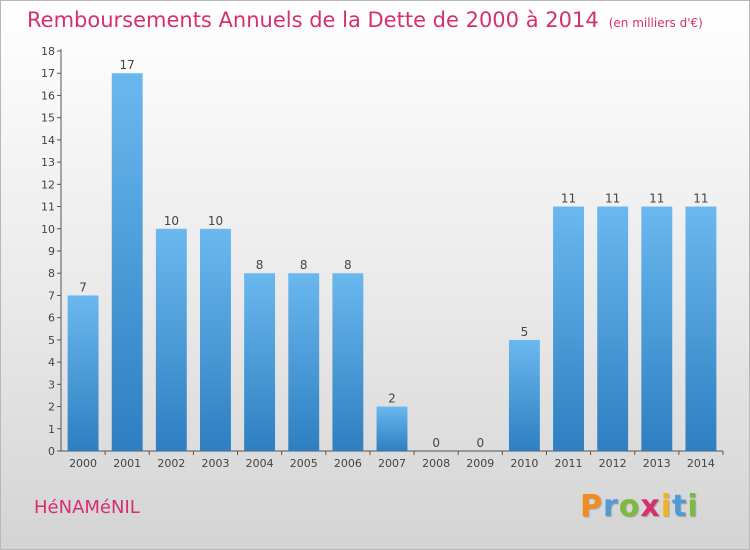 The height and width of the screenshot is (550, 750). I want to click on chart-unit-label: (en milliers d'€), so click(655, 23).